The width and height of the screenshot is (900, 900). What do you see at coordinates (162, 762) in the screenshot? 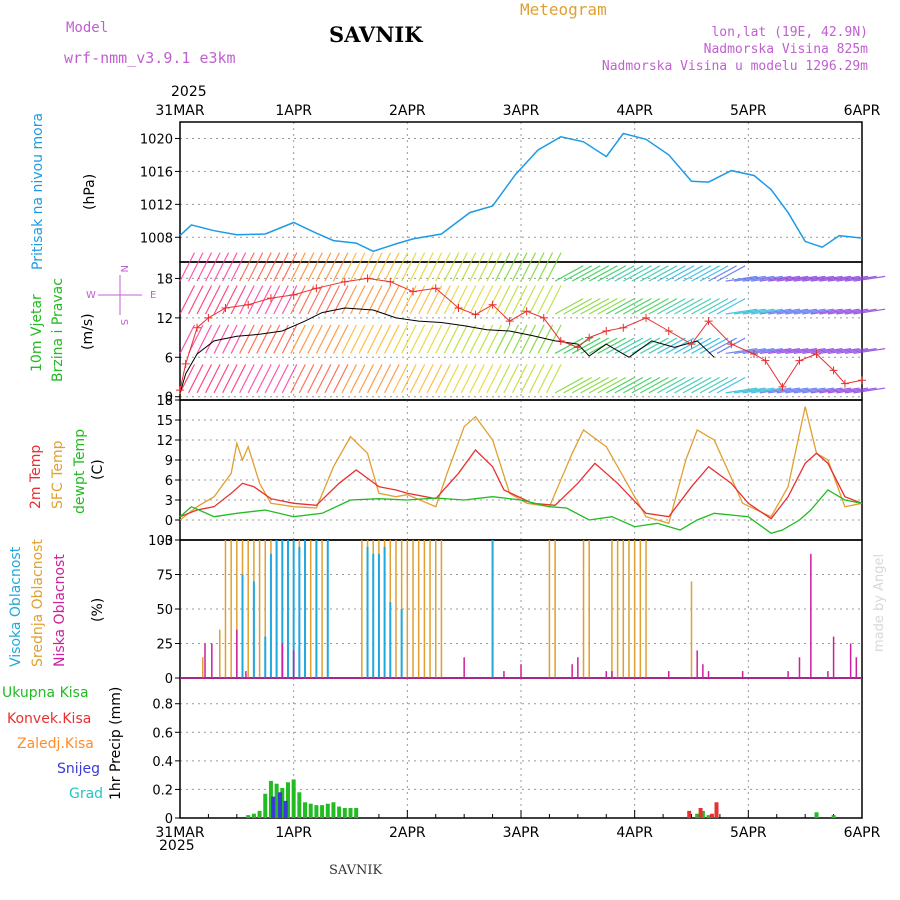
I see `y-tick-label: 0.4` at bounding box center [162, 762].